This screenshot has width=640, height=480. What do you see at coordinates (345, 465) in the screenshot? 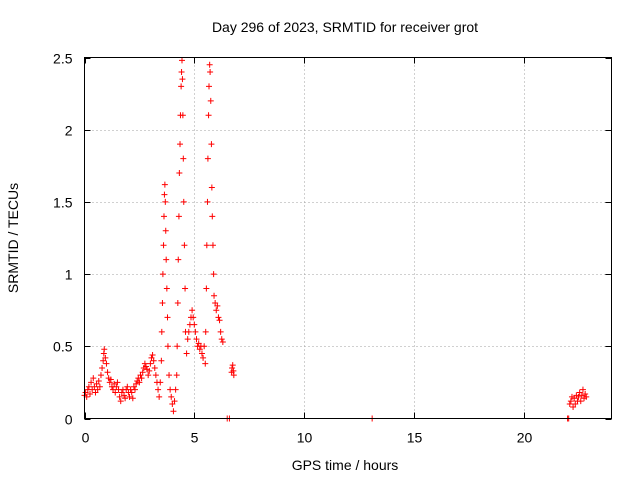
I see `x-axis-title: GPS time / hours` at bounding box center [345, 465].